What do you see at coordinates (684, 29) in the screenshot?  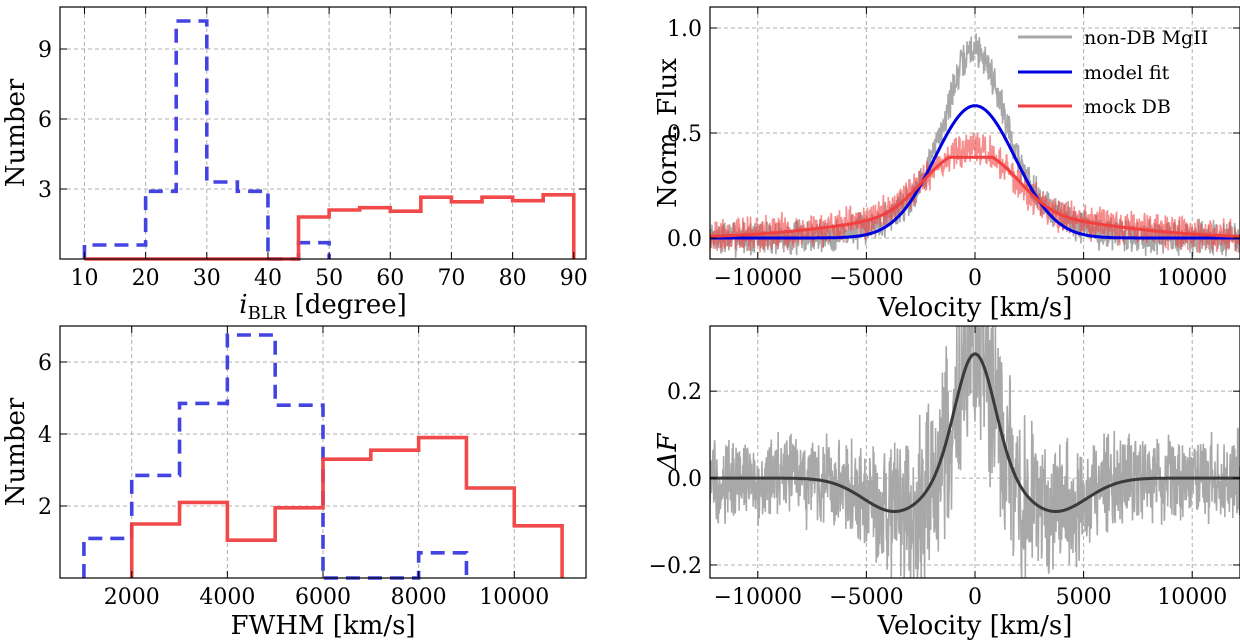 I see `y-tick-label: 1.0` at bounding box center [684, 29].